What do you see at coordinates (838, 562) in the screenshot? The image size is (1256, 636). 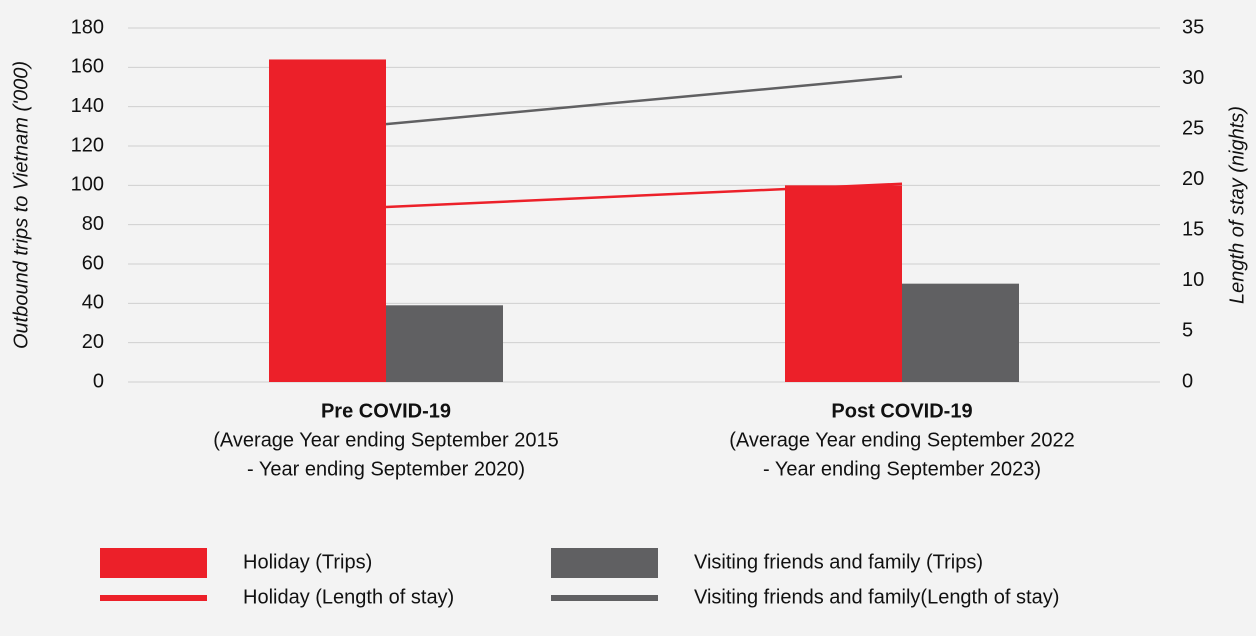 I see `legend-label: Visiting friends and family (Trips)` at bounding box center [838, 562].